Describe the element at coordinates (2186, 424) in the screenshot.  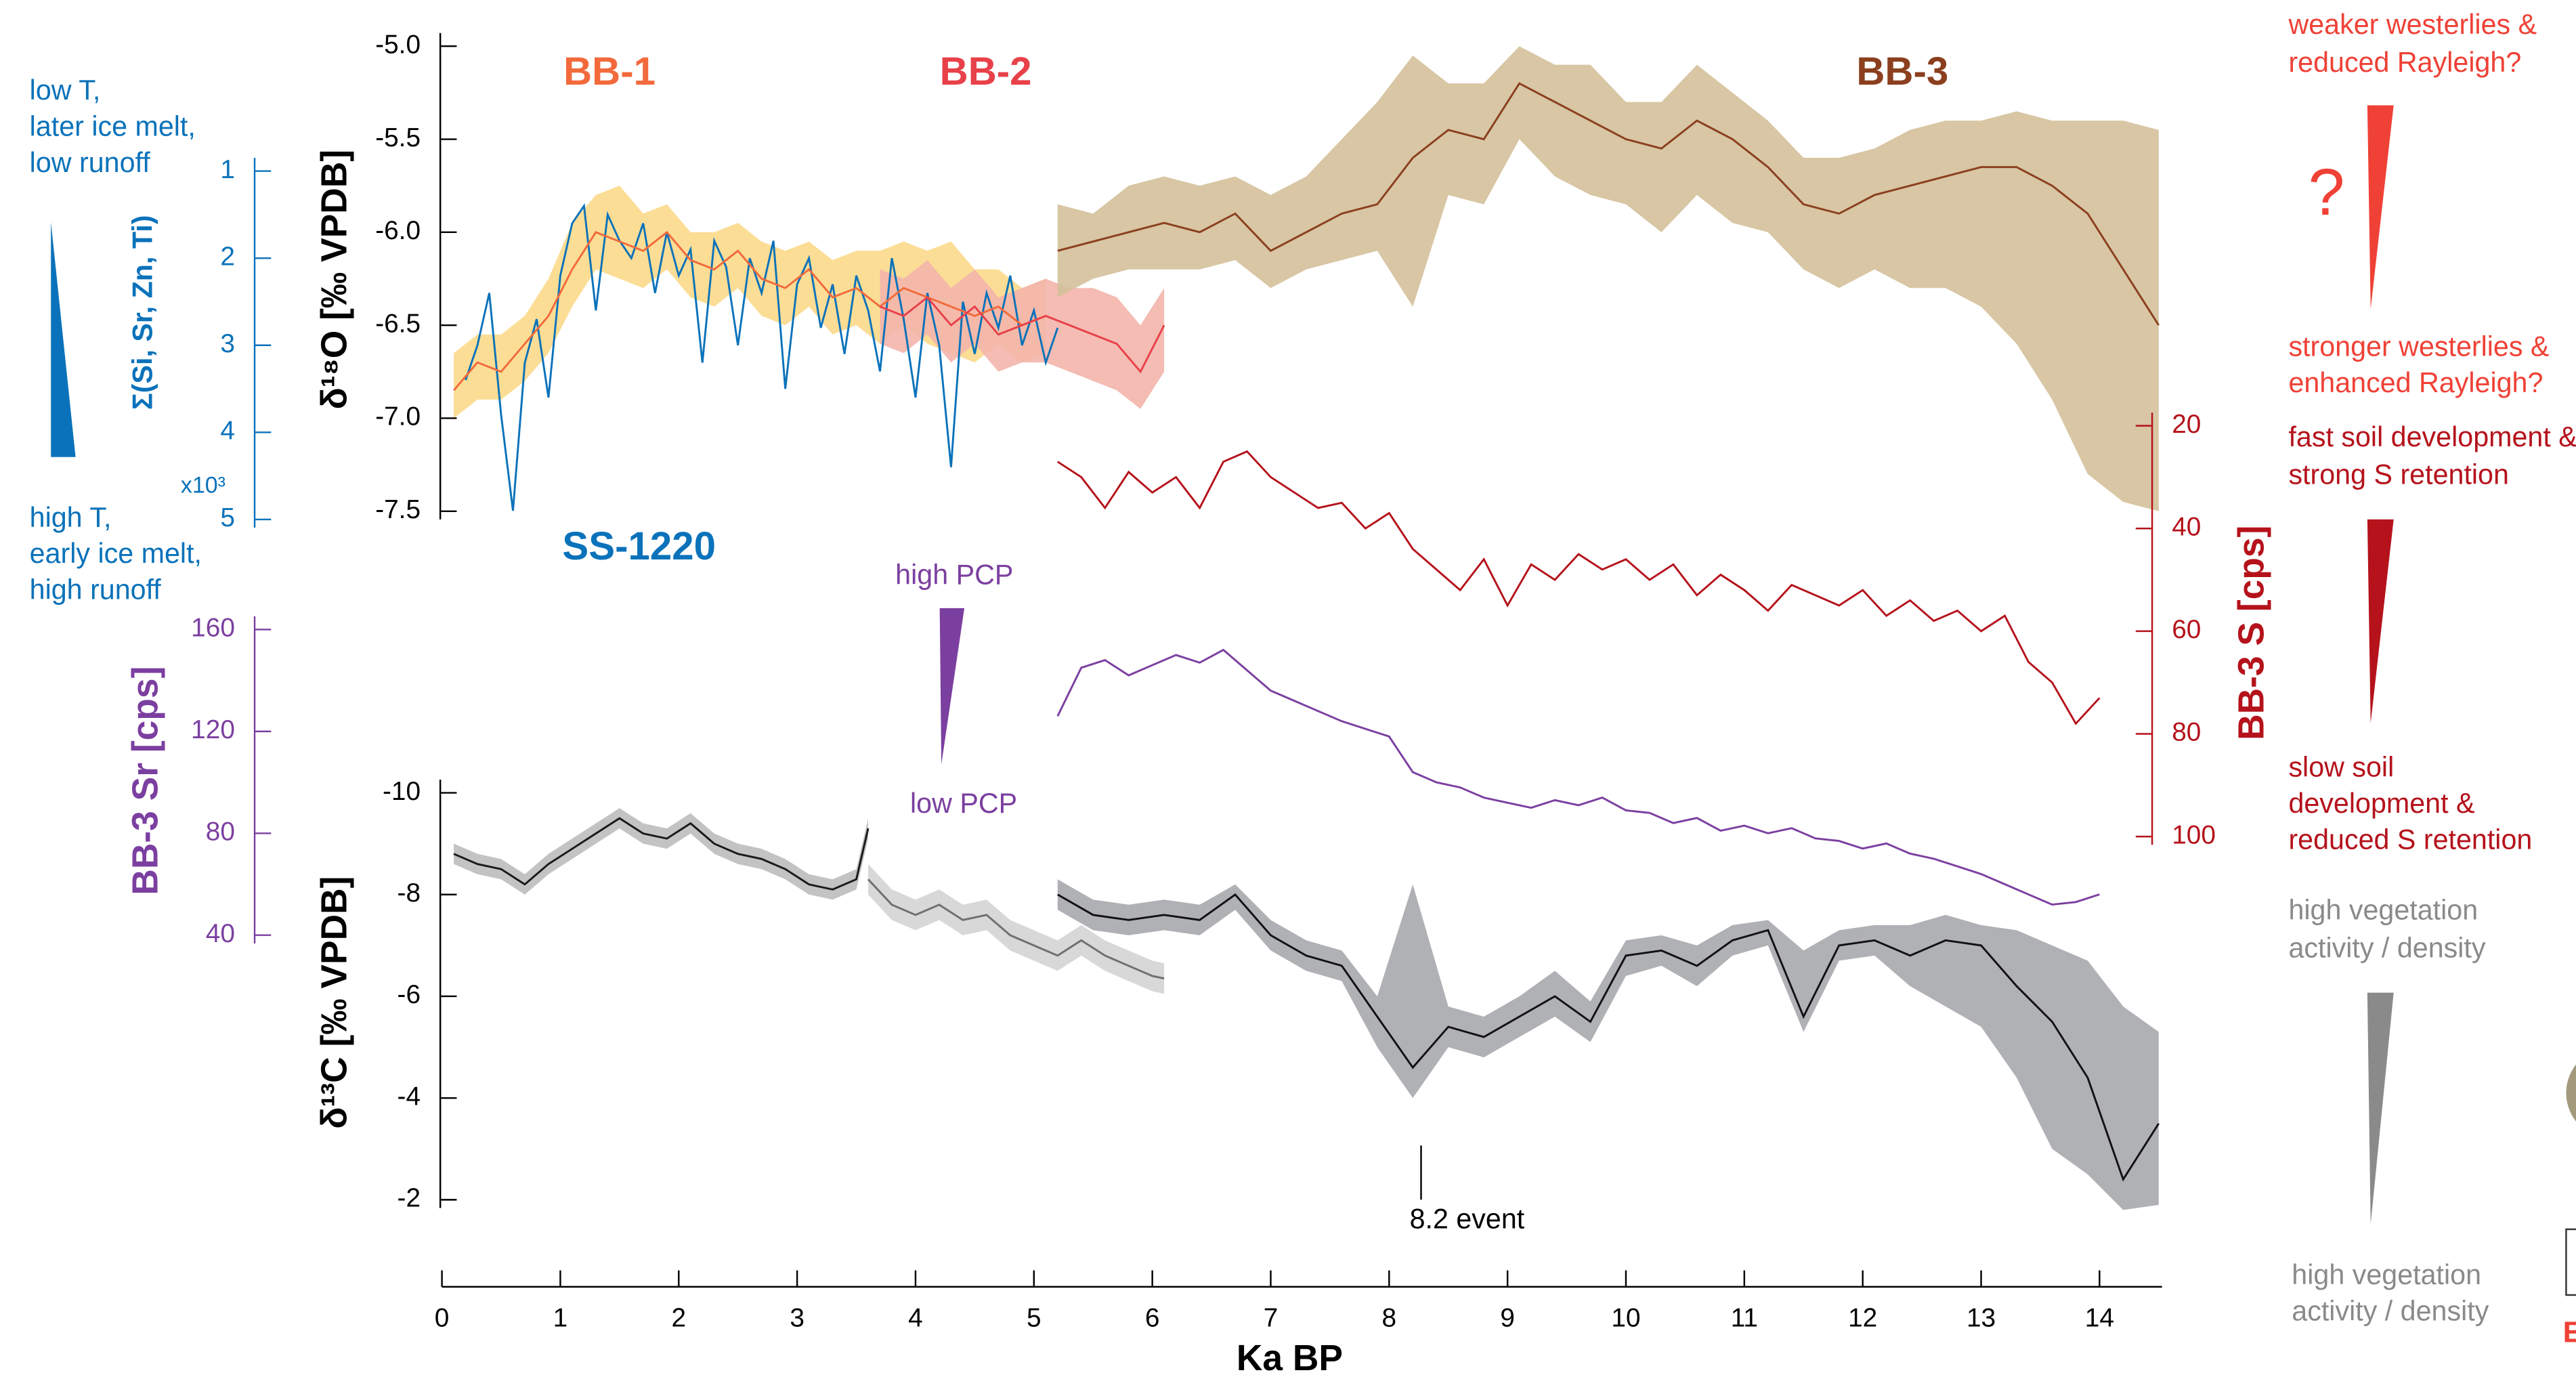
I see `y-tick-label: 20` at that location.